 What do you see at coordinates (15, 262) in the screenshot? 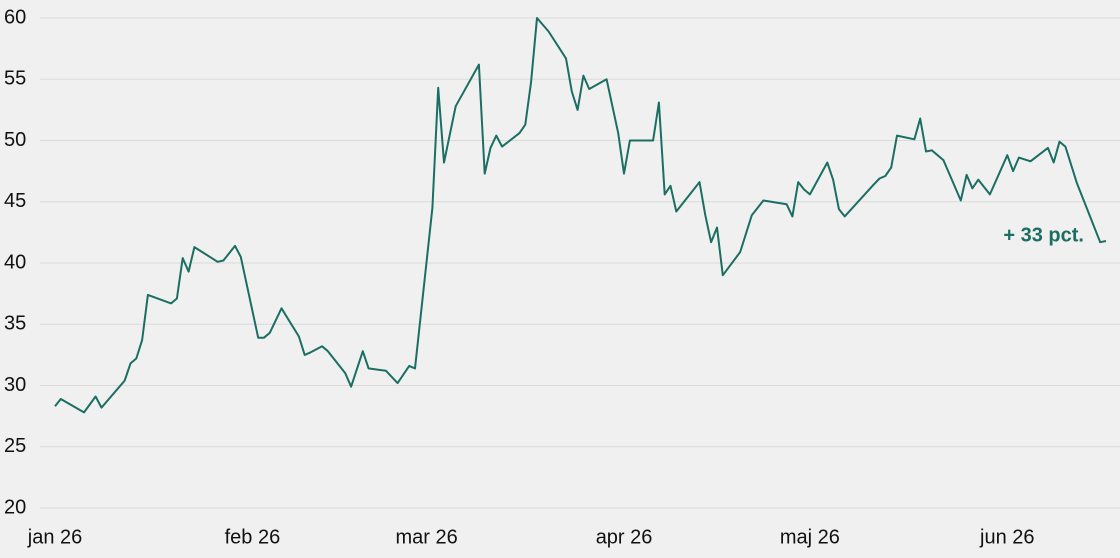
I see `y-tick-label: 40` at bounding box center [15, 262].